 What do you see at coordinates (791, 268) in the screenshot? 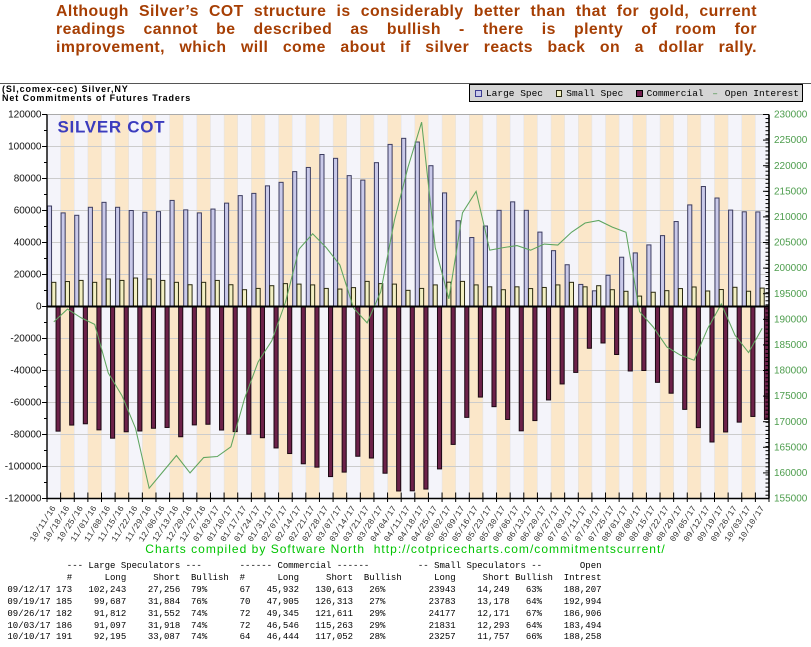
I see `svg-text: 200000` at bounding box center [791, 268].